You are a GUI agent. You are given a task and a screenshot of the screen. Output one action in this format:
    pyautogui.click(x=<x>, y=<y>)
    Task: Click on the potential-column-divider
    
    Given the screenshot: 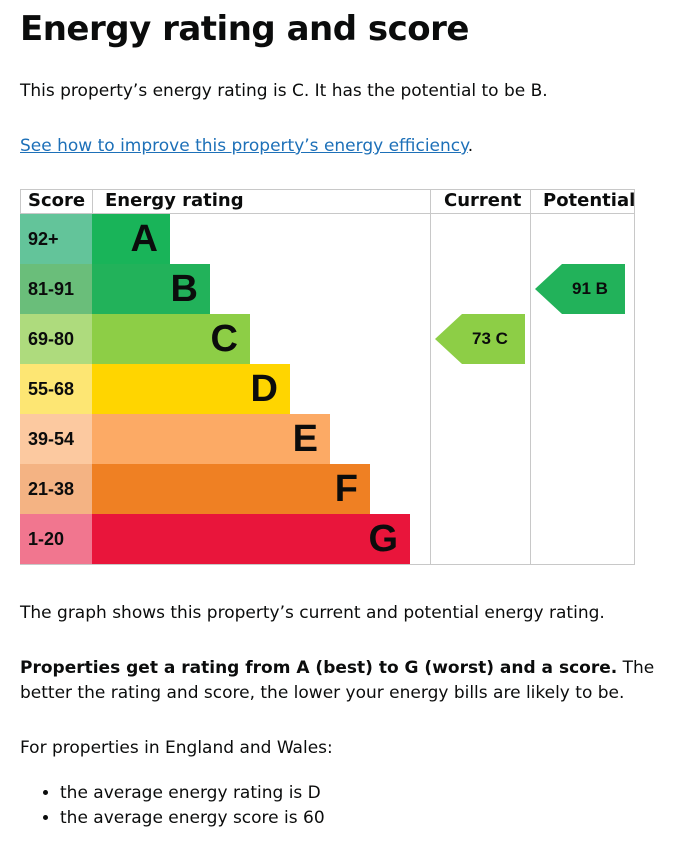 What is the action you would take?
    pyautogui.click(x=530, y=377)
    